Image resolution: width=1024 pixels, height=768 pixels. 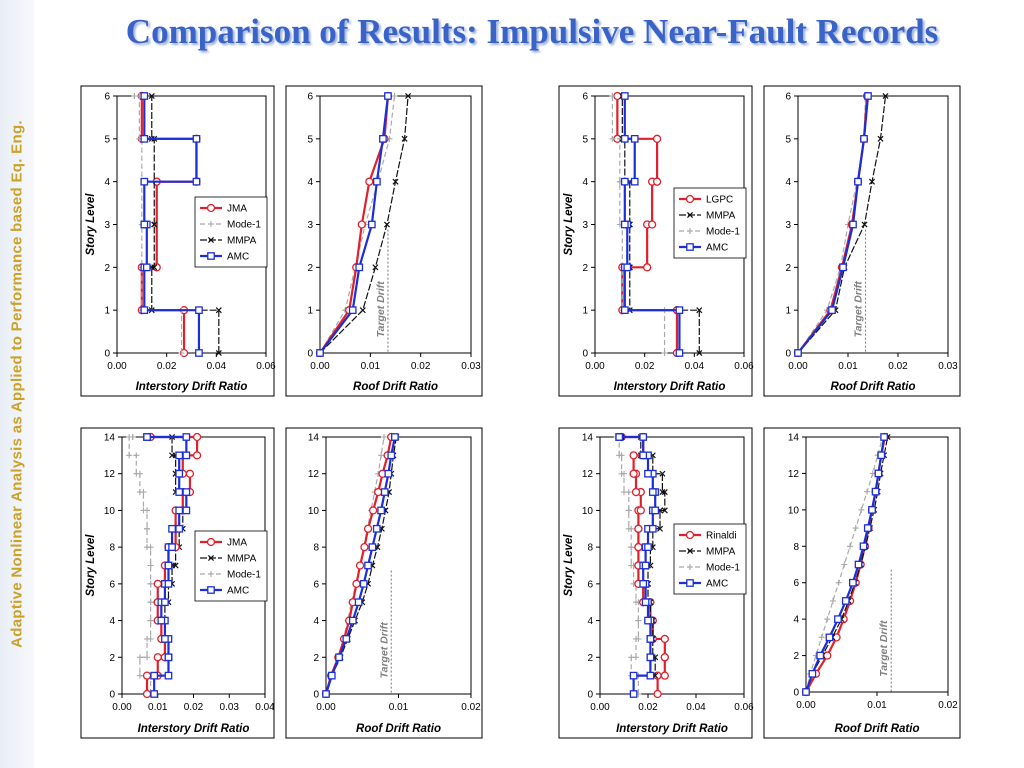 I want to click on y-axis-label: Story Level, so click(x=569, y=565).